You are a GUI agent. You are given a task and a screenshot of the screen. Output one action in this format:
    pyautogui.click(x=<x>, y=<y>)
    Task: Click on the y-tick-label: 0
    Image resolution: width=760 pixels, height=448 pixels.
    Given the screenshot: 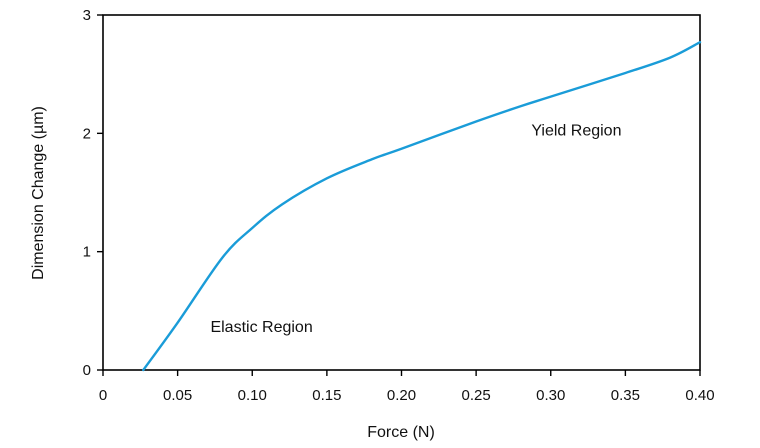 What is the action you would take?
    pyautogui.click(x=87, y=370)
    